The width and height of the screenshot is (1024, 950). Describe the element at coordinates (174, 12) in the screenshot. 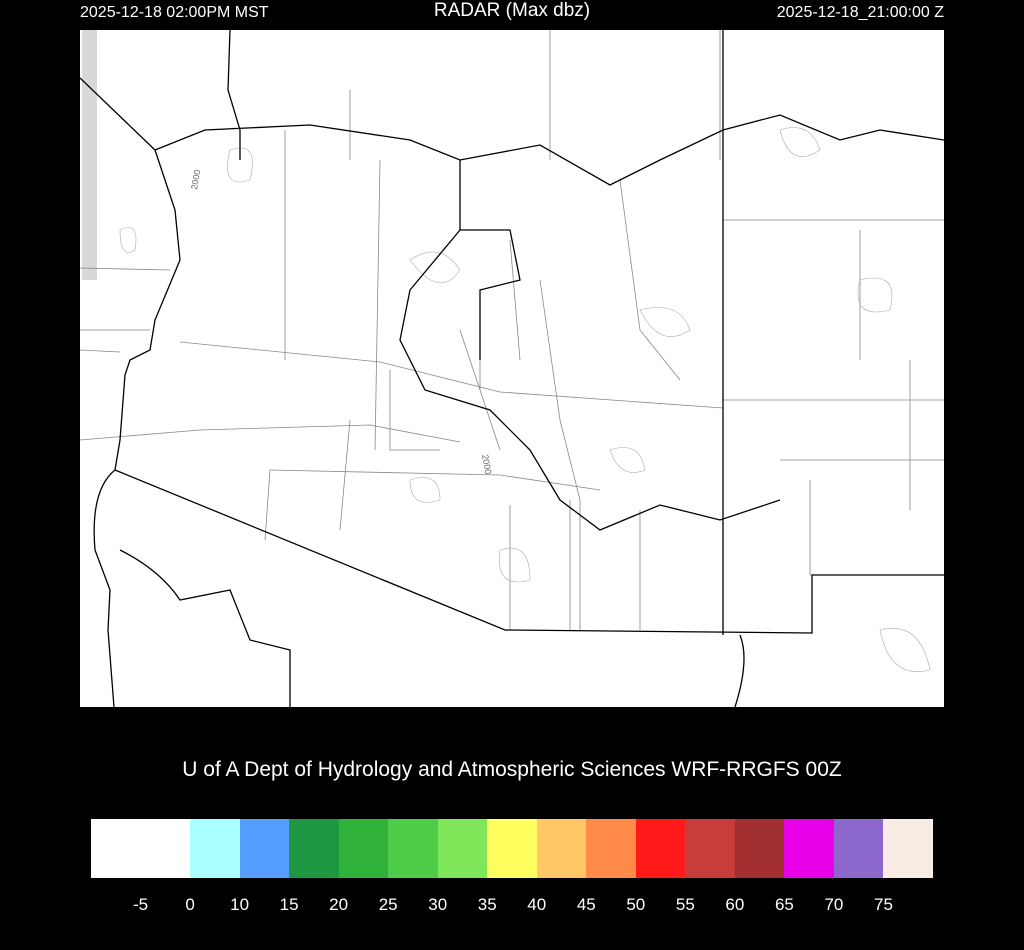

I see `local-time: 2025-12-18 02:00PM MST` at that location.